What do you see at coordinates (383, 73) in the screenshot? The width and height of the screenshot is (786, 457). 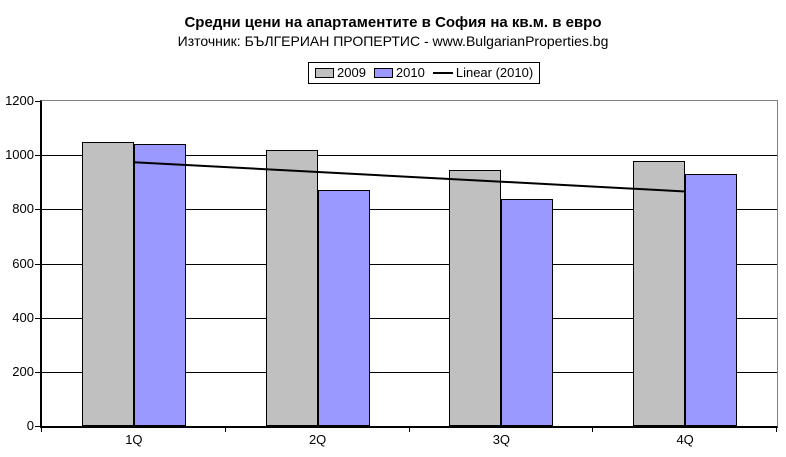 I see `legend-swatch-2010-icon` at bounding box center [383, 73].